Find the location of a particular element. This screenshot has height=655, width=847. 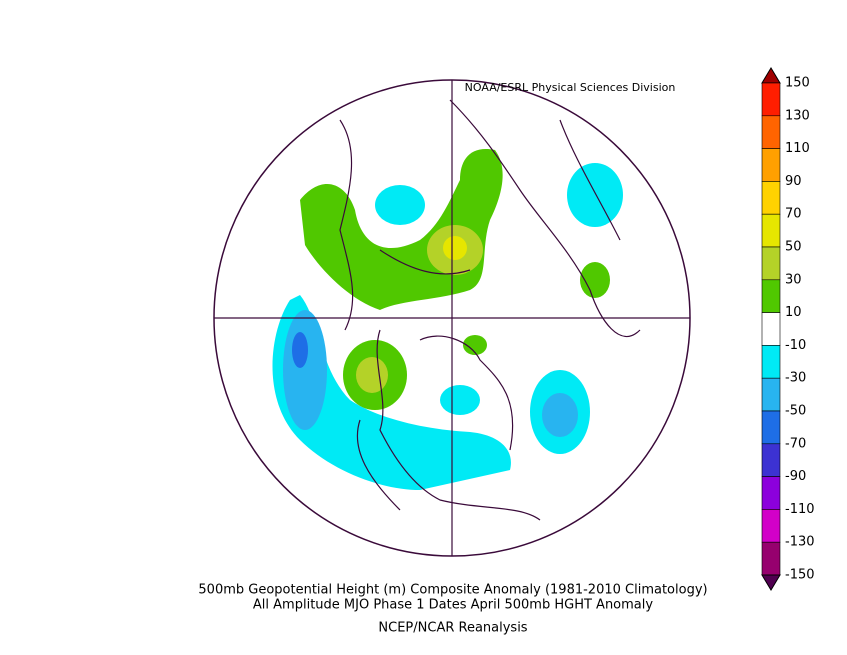

colorbar-label: 110 is located at coordinates (797, 148).